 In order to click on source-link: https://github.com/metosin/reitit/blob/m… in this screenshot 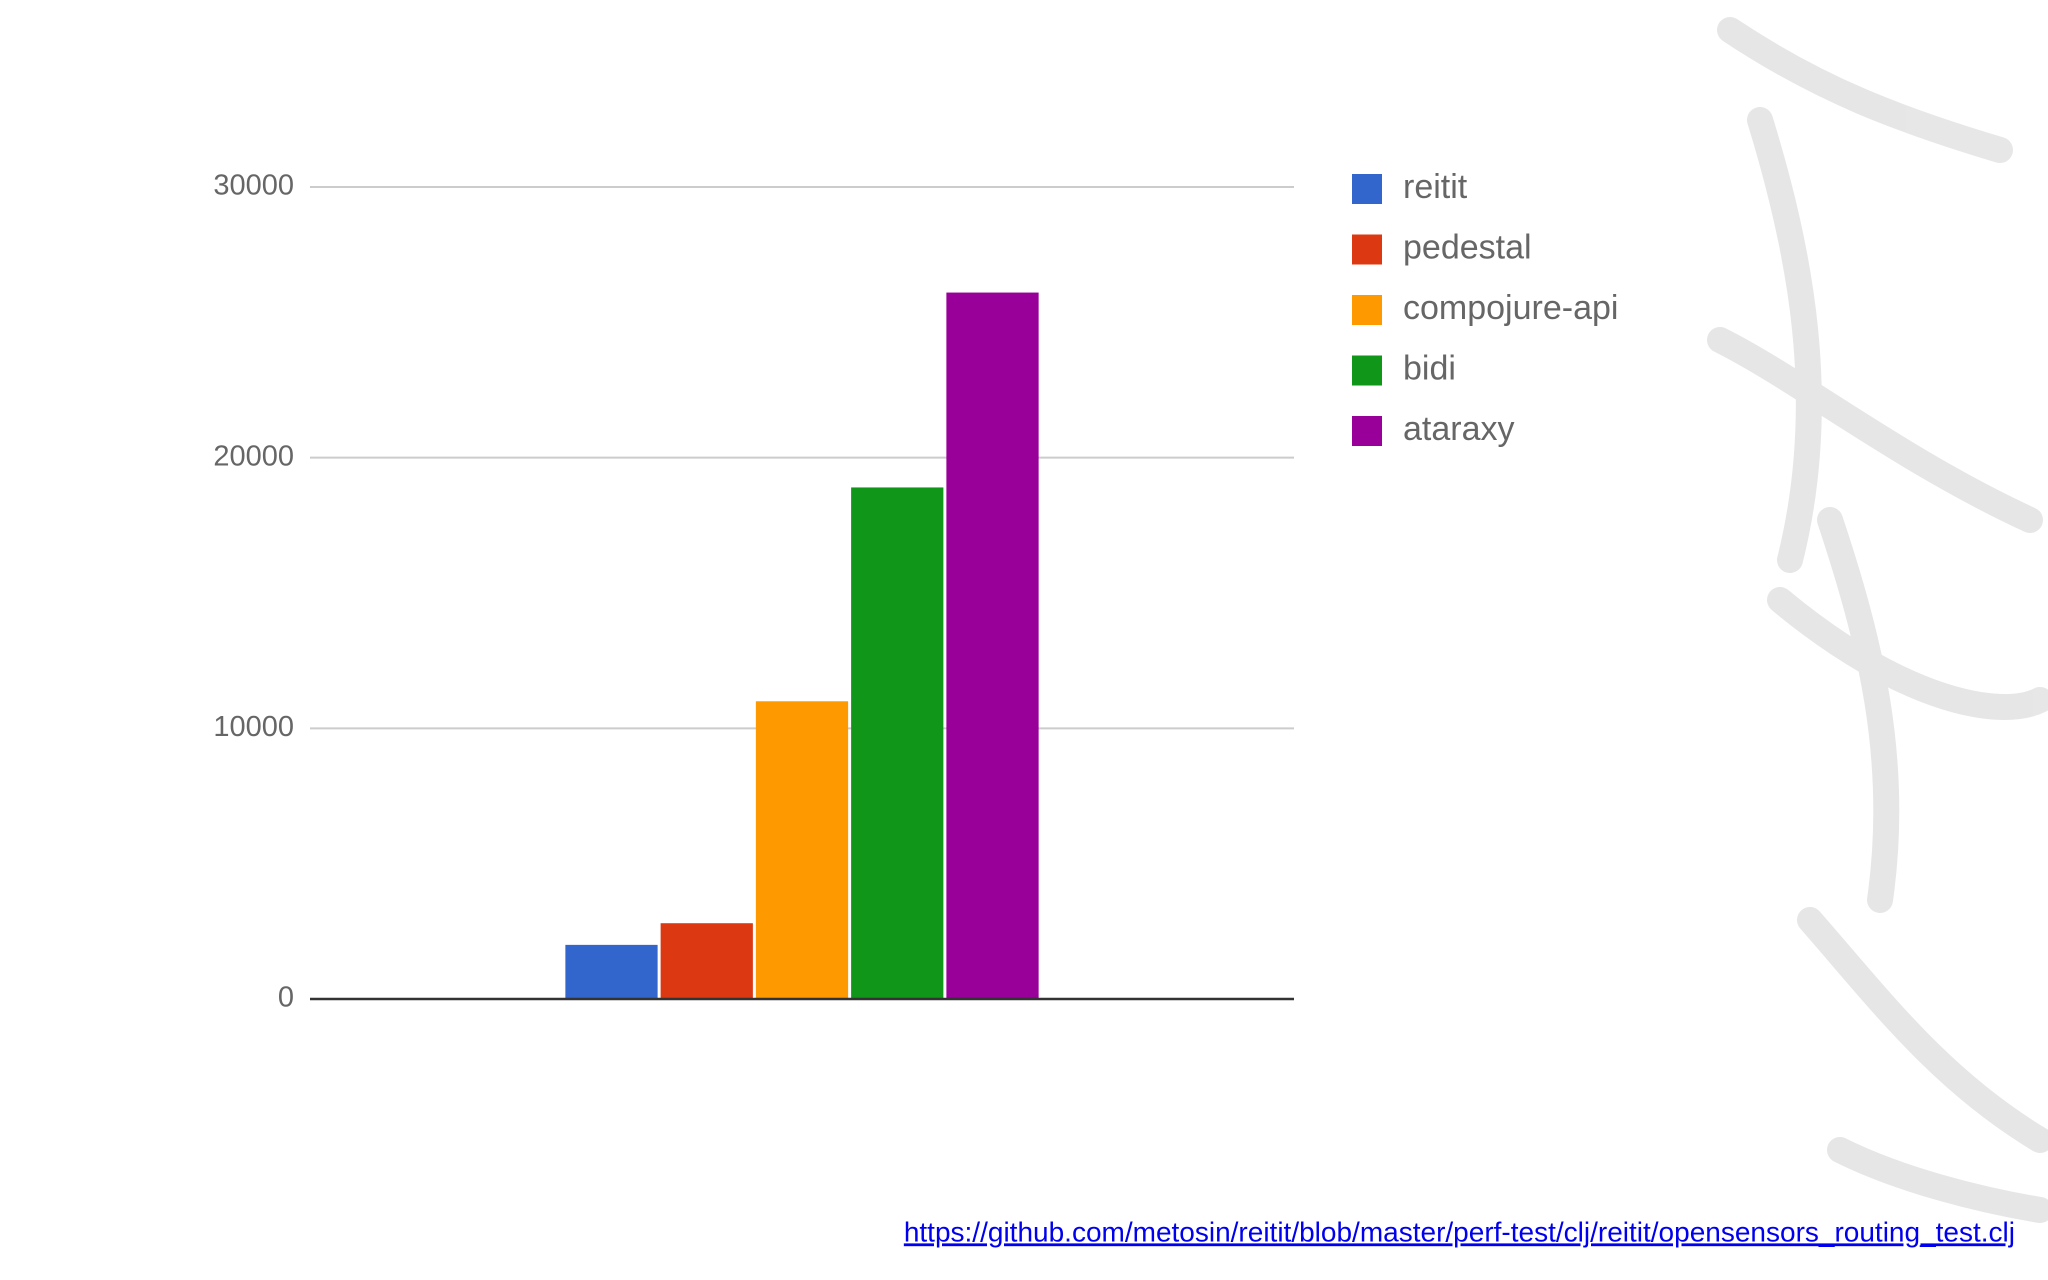, I will do `click(1459, 1231)`.